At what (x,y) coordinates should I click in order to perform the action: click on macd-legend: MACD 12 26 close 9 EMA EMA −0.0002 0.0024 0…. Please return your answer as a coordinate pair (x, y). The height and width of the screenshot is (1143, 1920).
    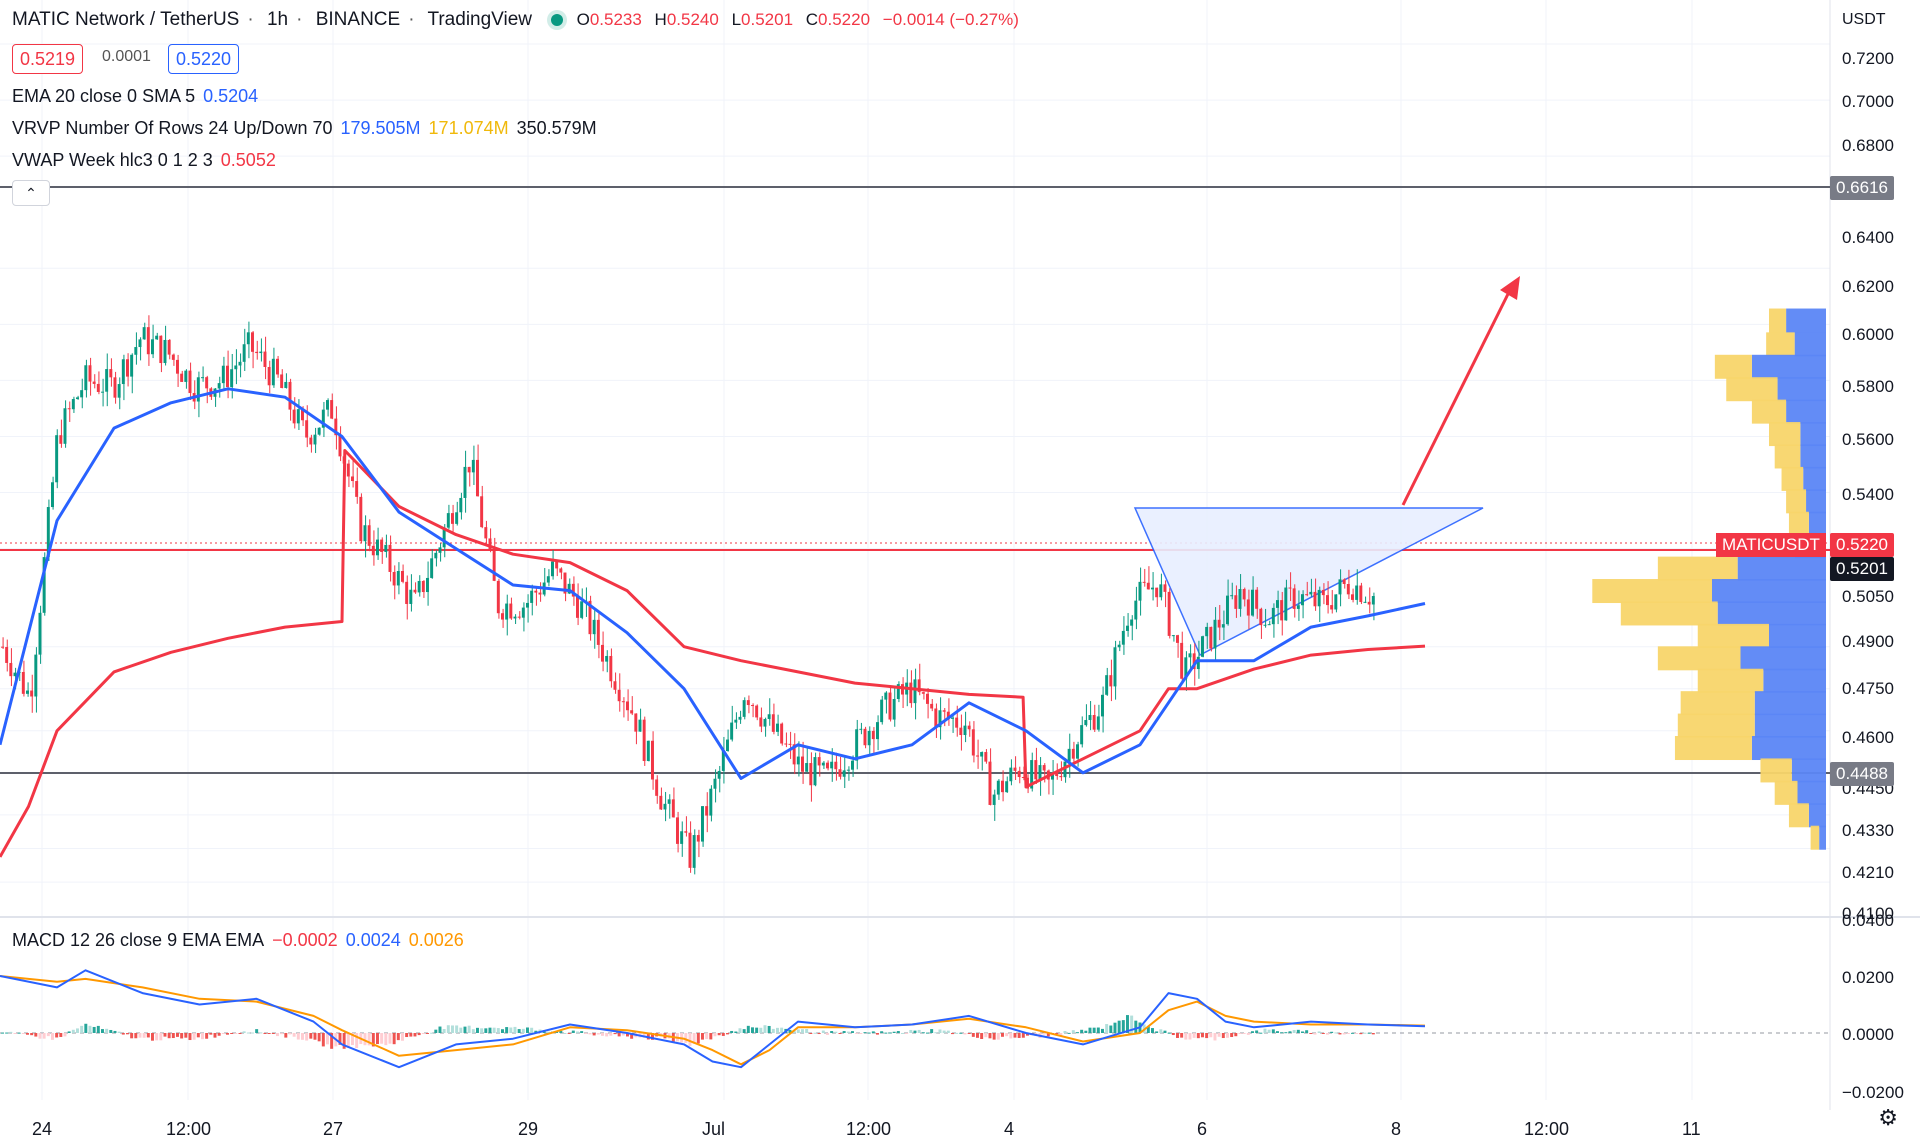
    Looking at the image, I should click on (242, 940).